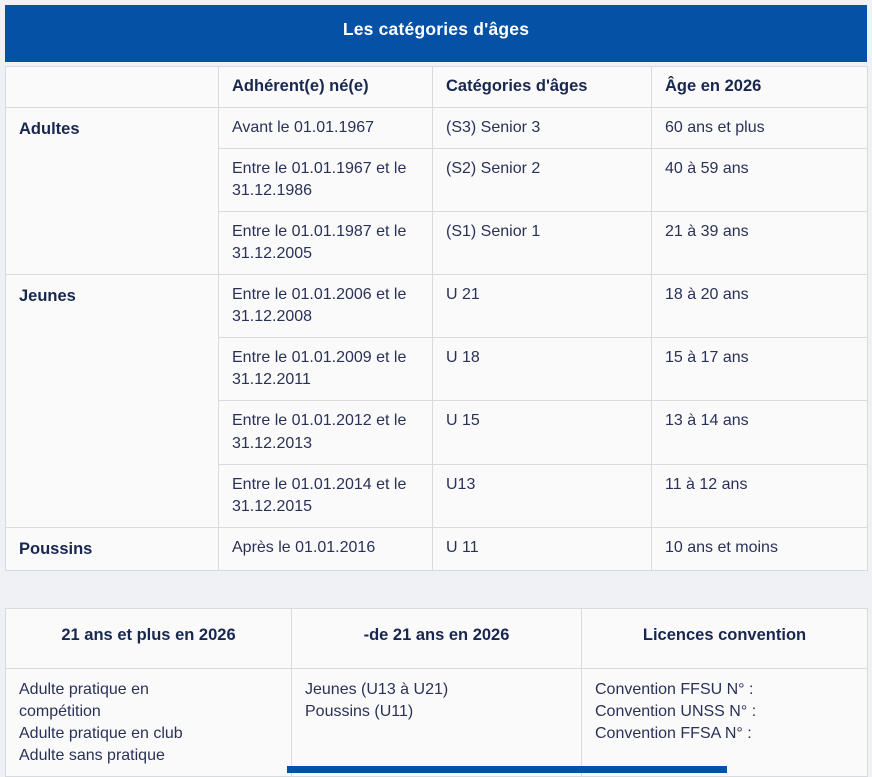  Describe the element at coordinates (359, 712) in the screenshot. I see `youth-item: Poussins (U11)` at that location.